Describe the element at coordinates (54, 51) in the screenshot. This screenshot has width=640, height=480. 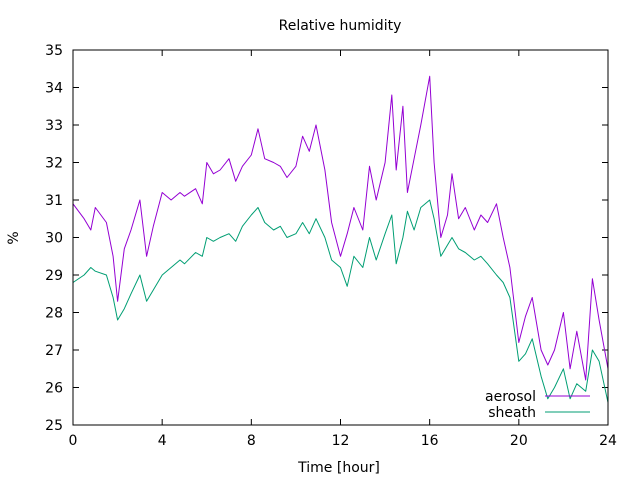
I see `y-tick-label: 35` at that location.